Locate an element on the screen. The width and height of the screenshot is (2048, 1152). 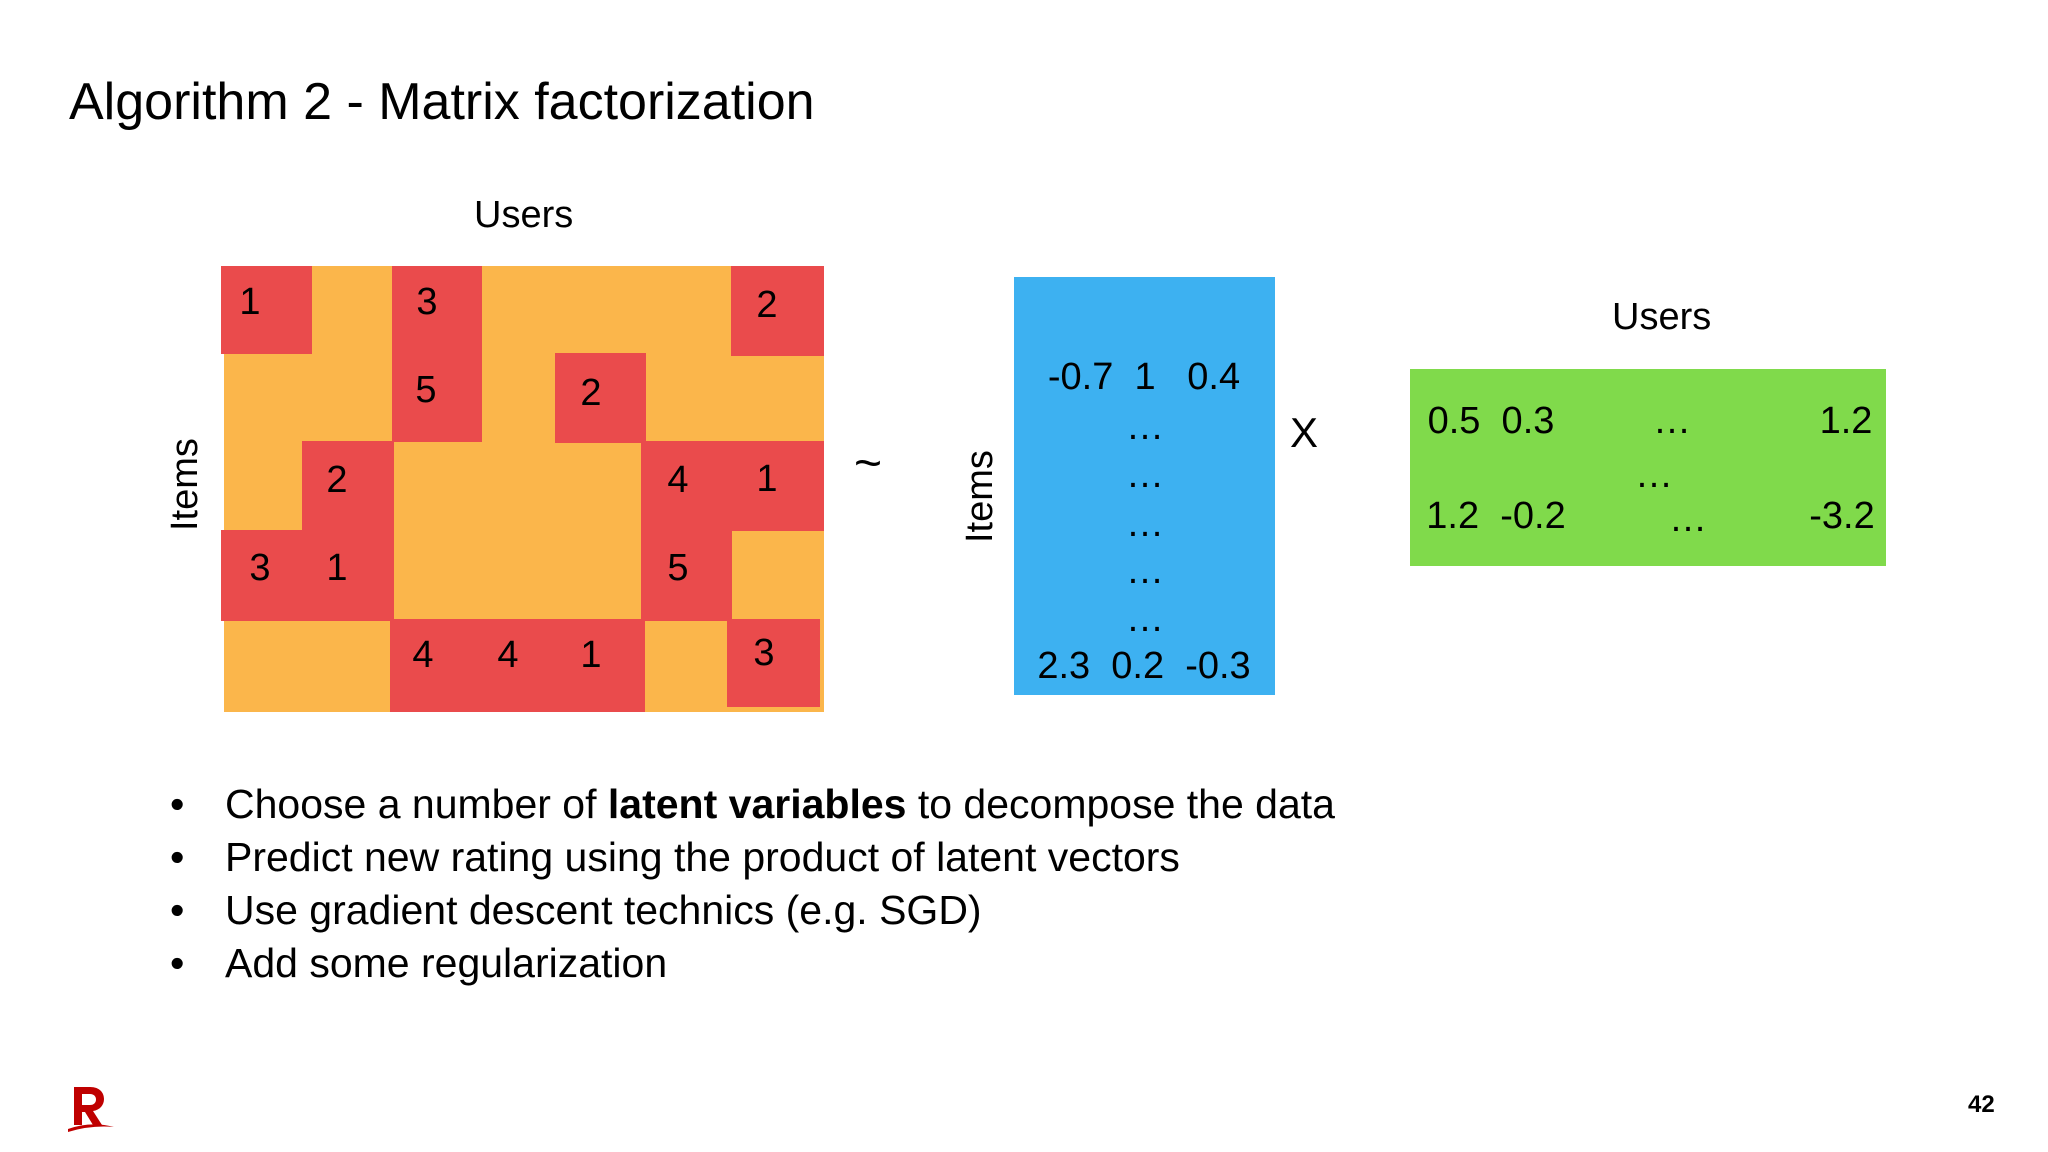
user-matrix-row2-right: -3.2 is located at coordinates (1842, 516).